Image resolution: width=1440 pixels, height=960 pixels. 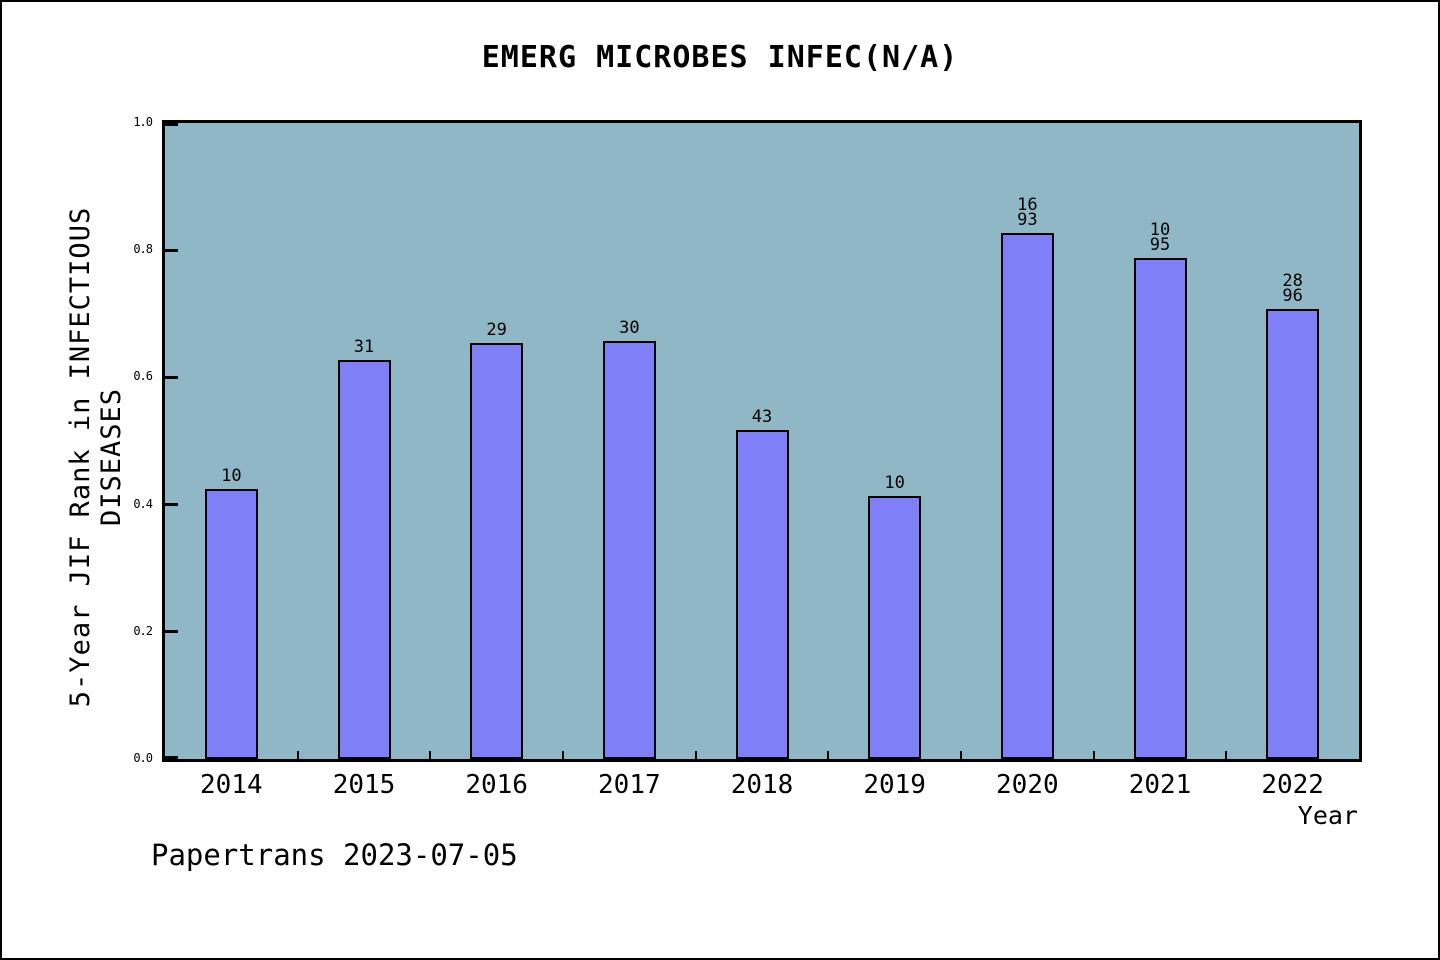 What do you see at coordinates (143, 249) in the screenshot?
I see `y-tick-label-0.8: 0.8` at bounding box center [143, 249].